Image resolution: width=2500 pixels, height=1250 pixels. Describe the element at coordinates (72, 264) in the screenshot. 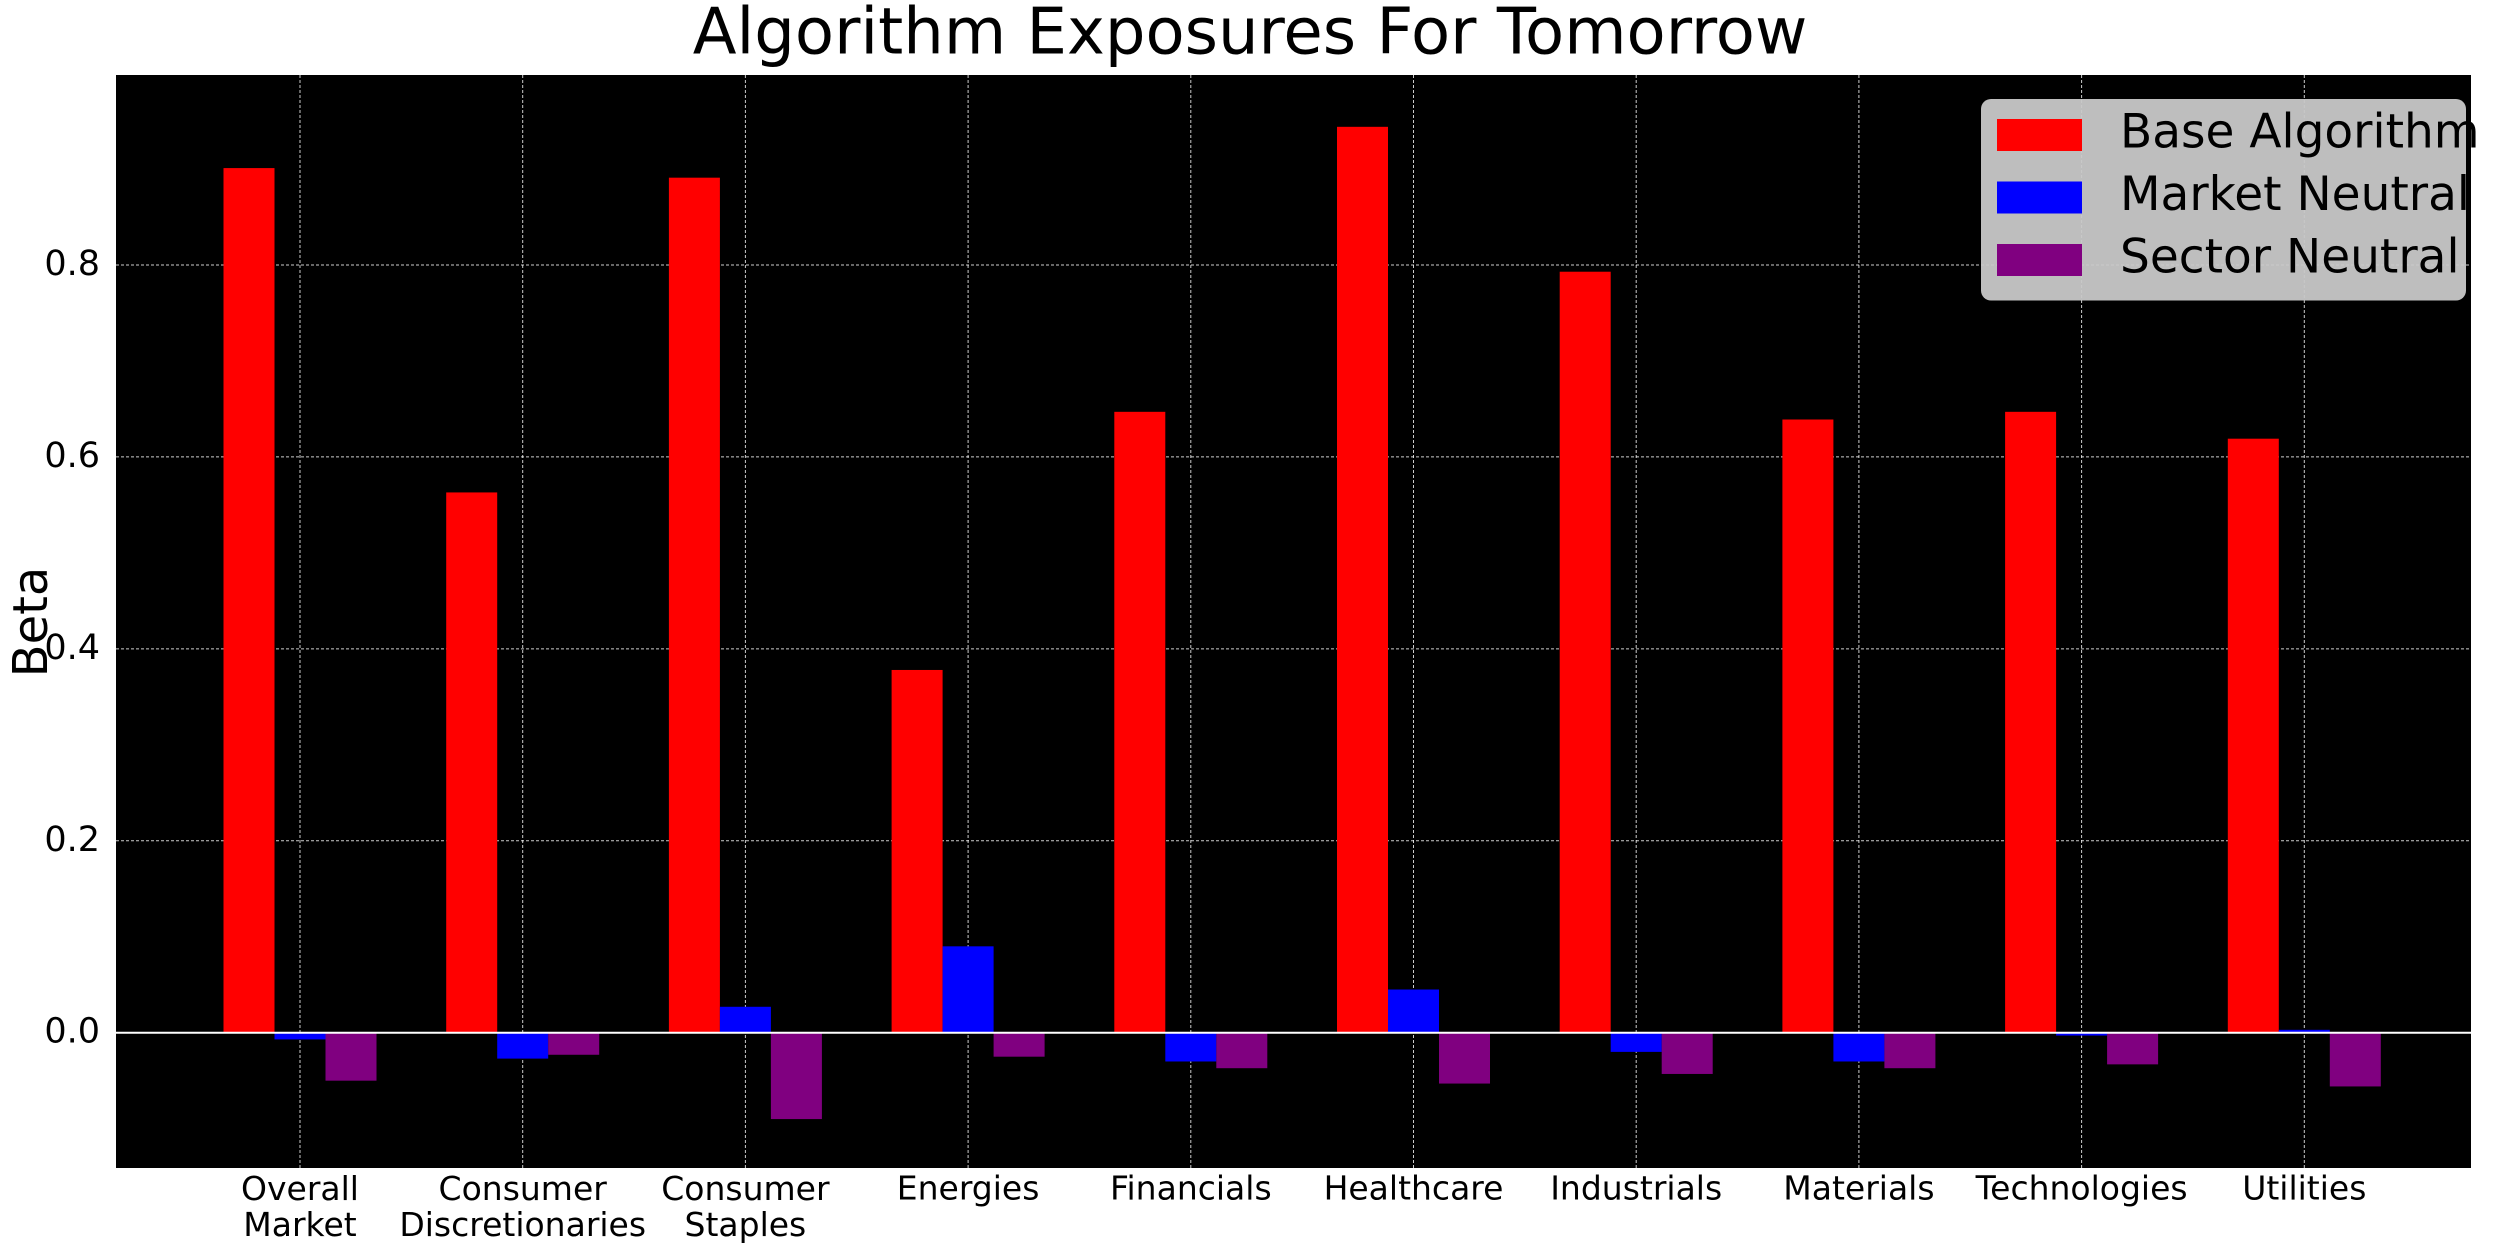

I see `y-tick-label: 0.8` at that location.